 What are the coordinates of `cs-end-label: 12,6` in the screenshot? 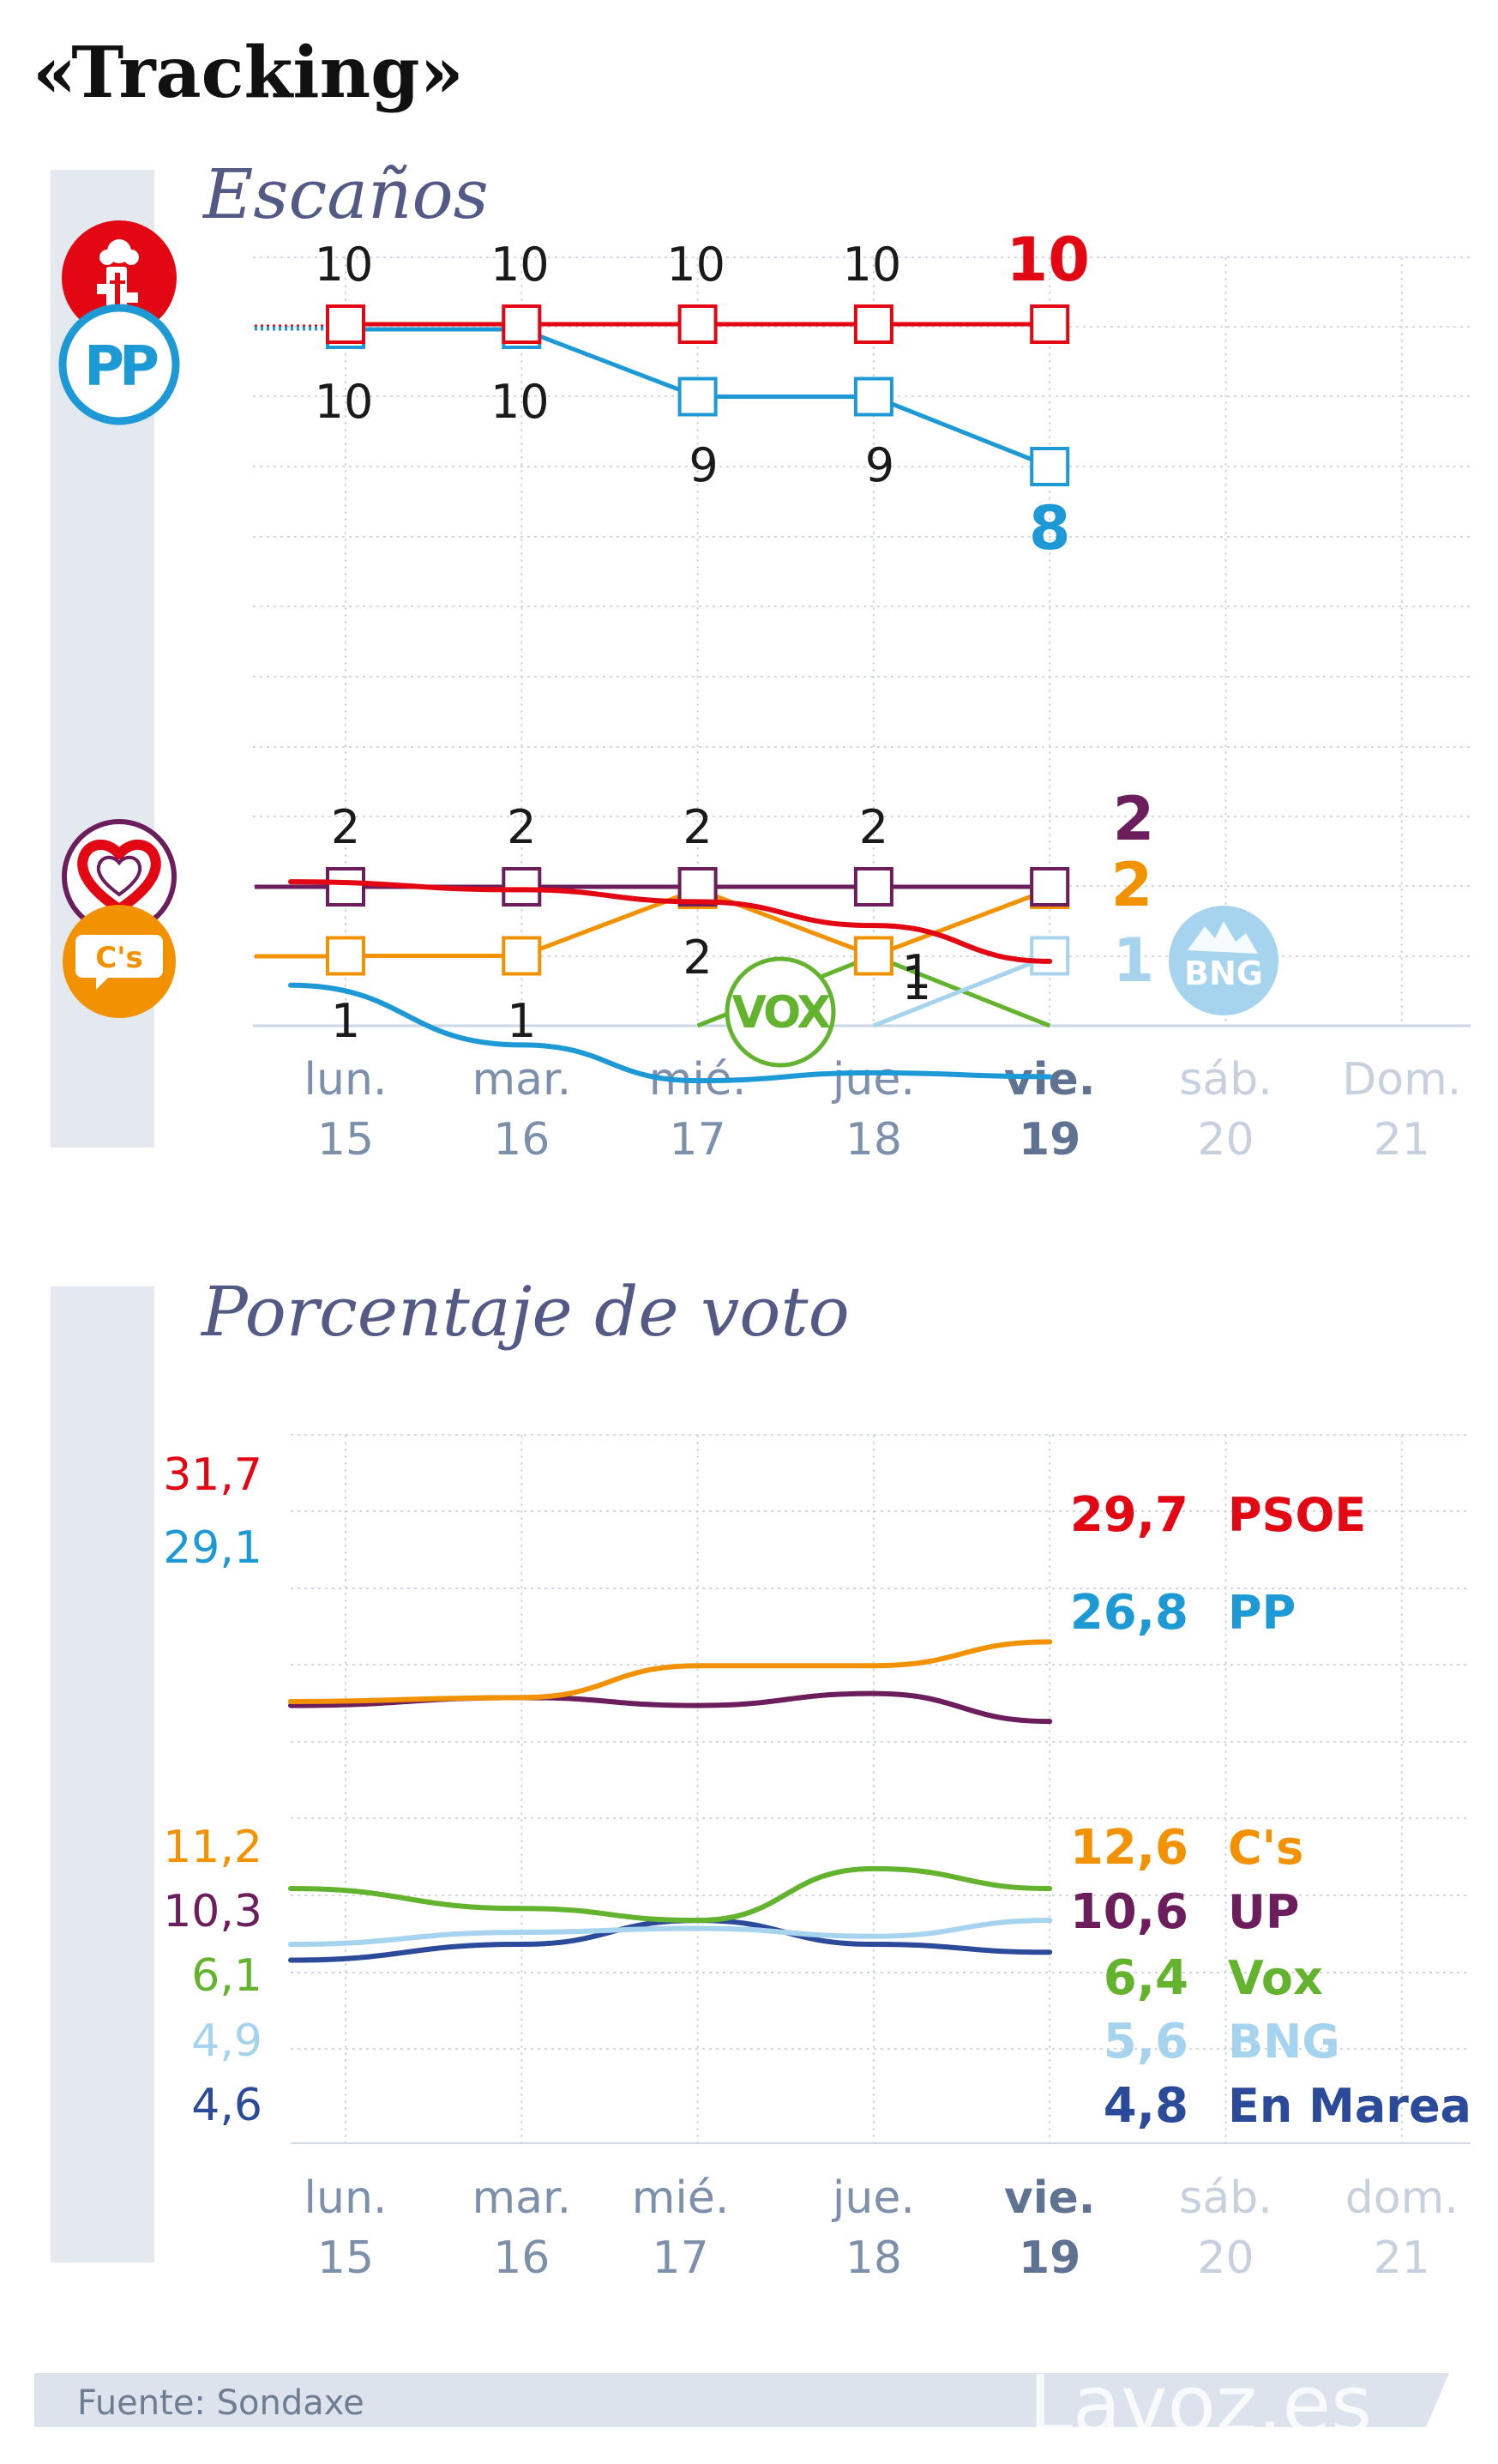 It's located at (1129, 1848).